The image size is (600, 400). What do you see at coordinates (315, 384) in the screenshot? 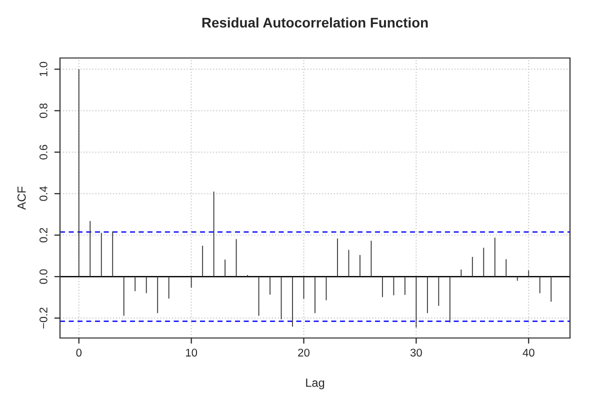
I see `x-axis-title: Lag` at bounding box center [315, 384].